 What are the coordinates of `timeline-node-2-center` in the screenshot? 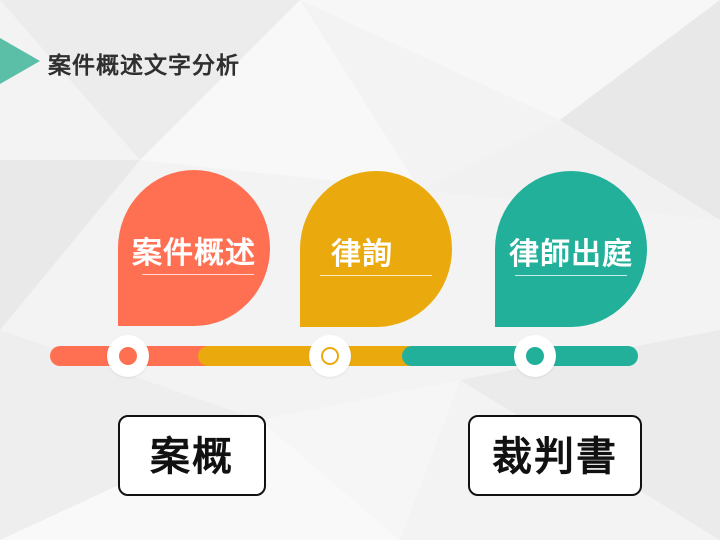 It's located at (330, 356).